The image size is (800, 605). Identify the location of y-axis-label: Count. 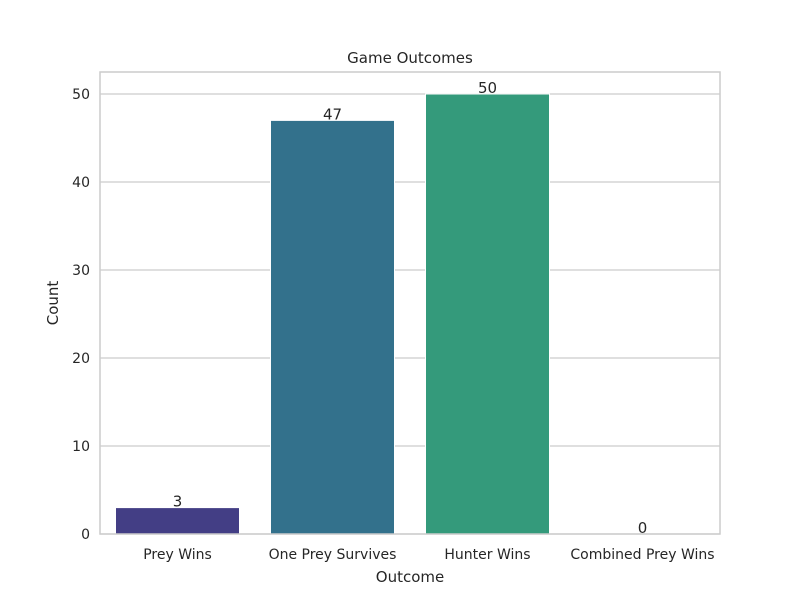
(53, 303).